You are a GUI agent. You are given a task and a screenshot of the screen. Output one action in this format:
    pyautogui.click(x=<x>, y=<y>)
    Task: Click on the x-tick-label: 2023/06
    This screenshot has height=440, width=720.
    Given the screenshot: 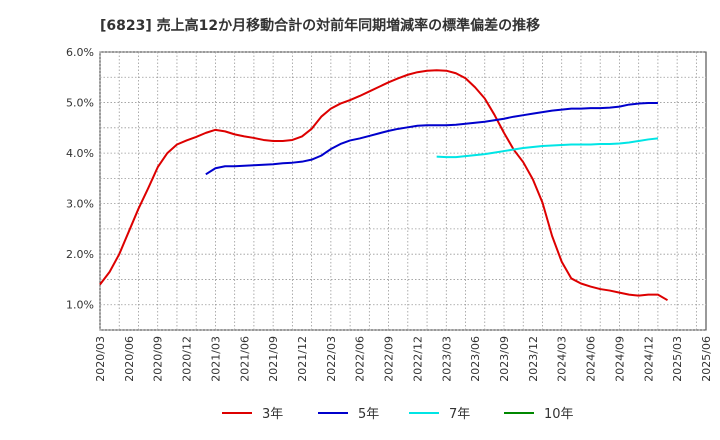 What is the action you would take?
    pyautogui.click(x=475, y=359)
    